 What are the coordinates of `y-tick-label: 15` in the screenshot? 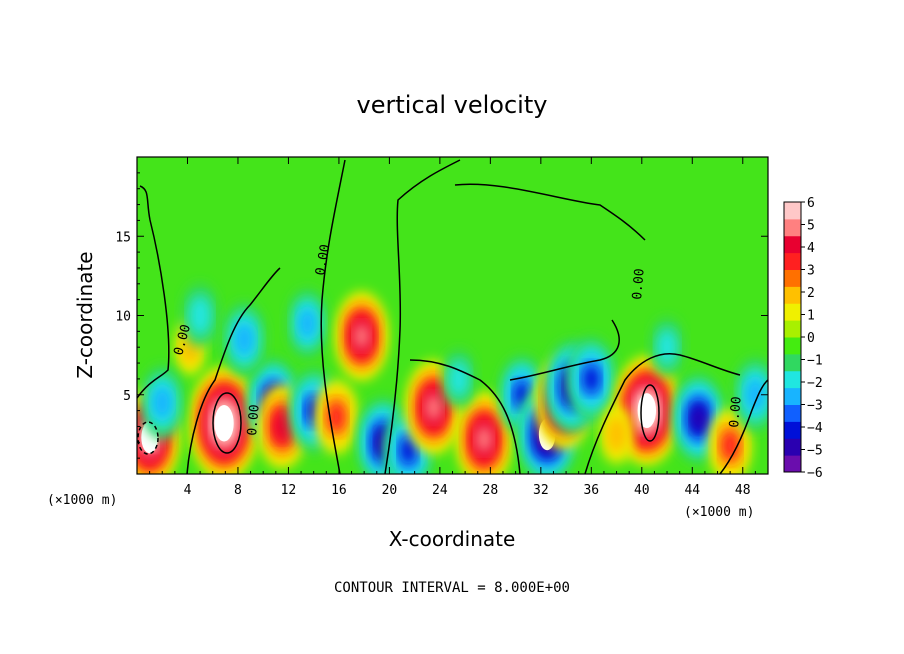 It's located at (123, 237).